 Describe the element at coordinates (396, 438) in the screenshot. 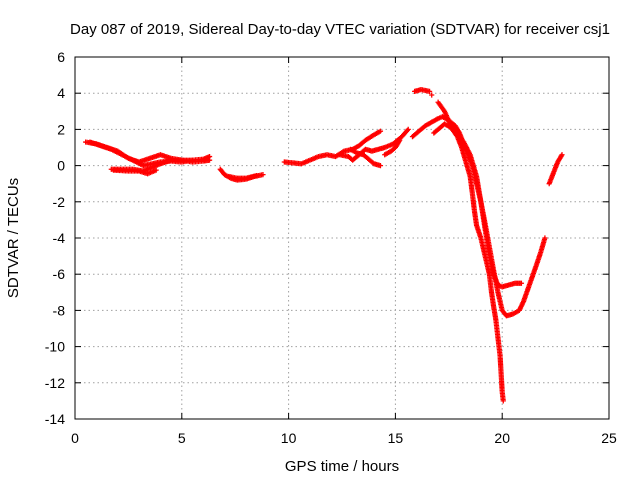

I see `x-tick-label: 15` at that location.